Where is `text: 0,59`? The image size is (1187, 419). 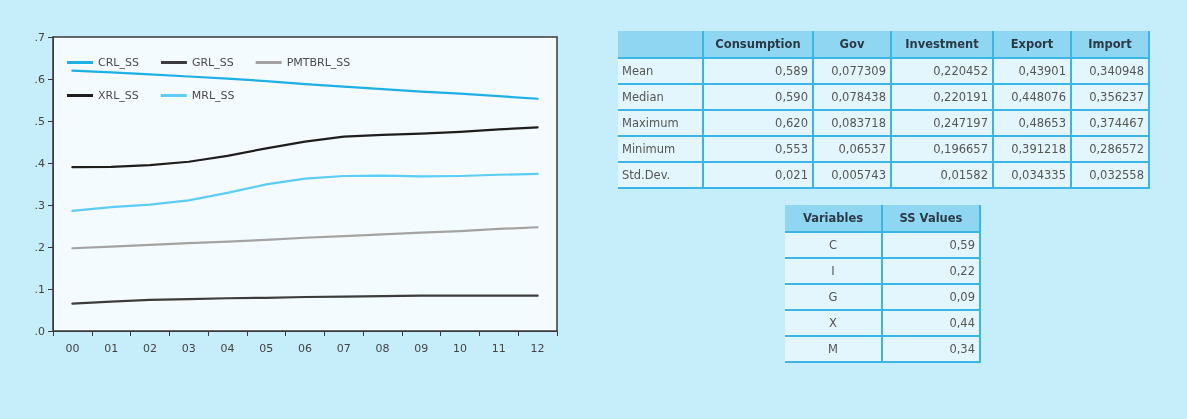 text: 0,59 is located at coordinates (962, 245).